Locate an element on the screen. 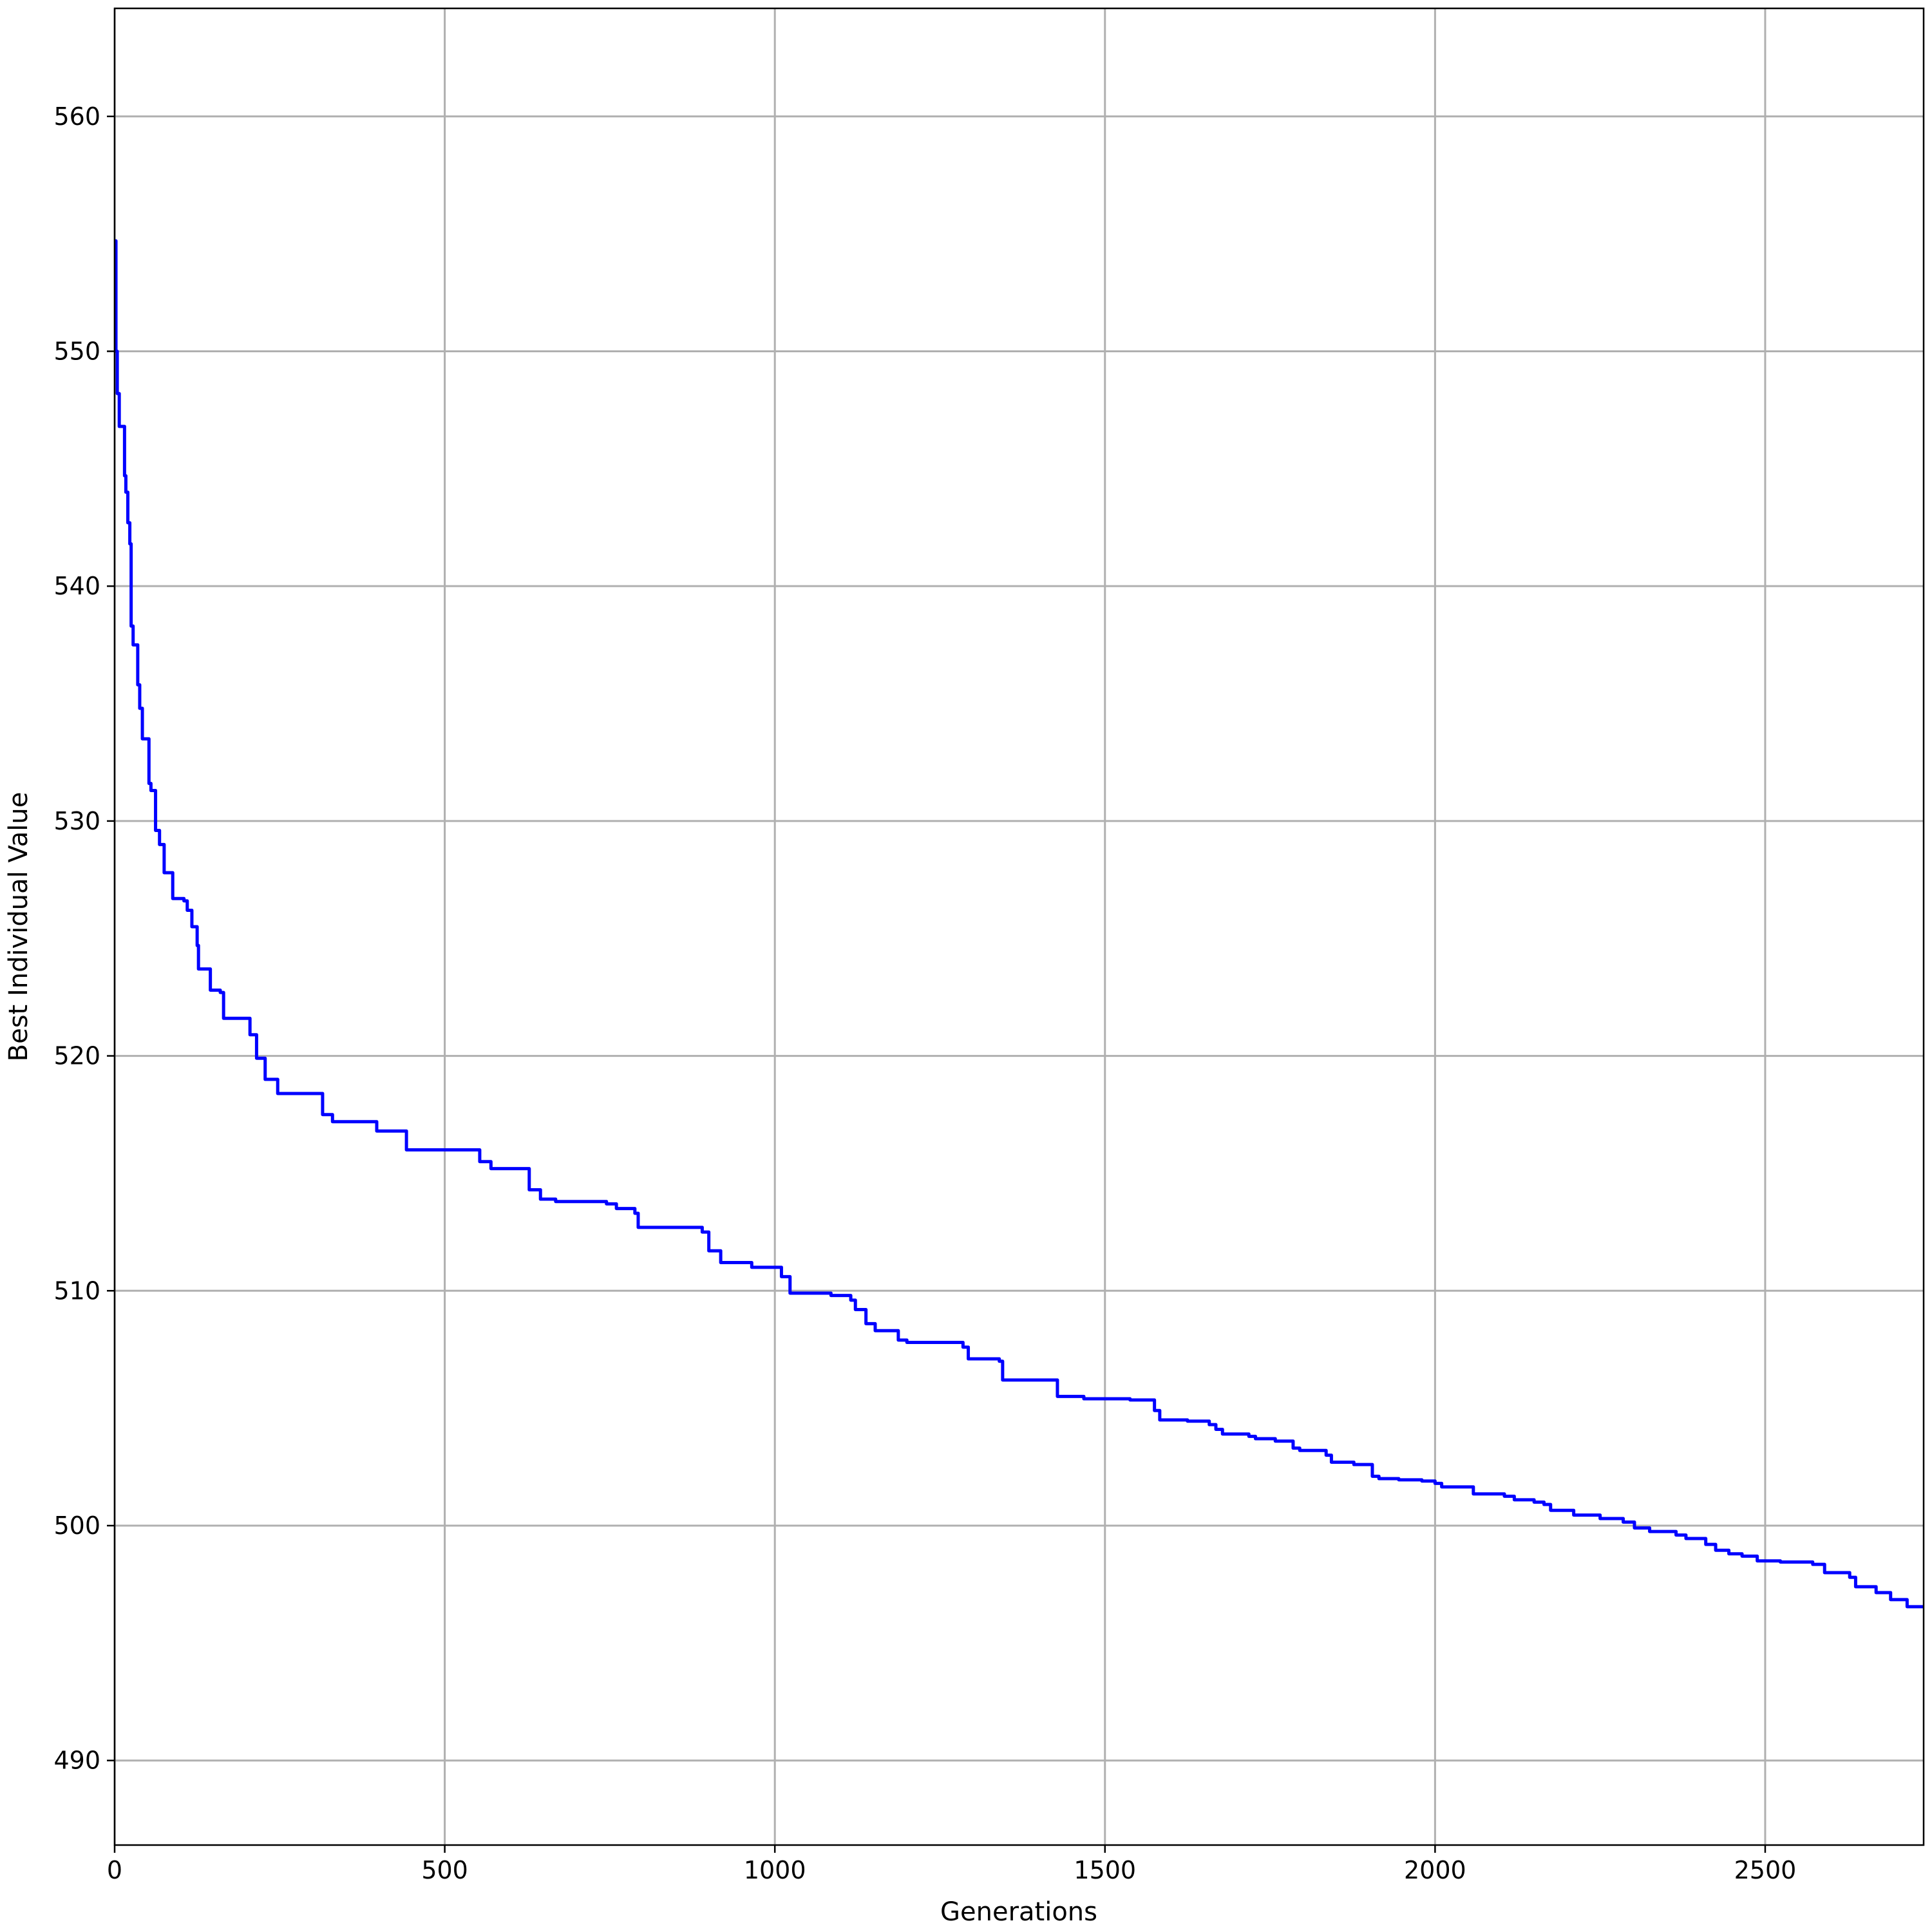 This screenshot has width=1932, height=1932. x-axis-label: Generations is located at coordinates (1018, 1912).